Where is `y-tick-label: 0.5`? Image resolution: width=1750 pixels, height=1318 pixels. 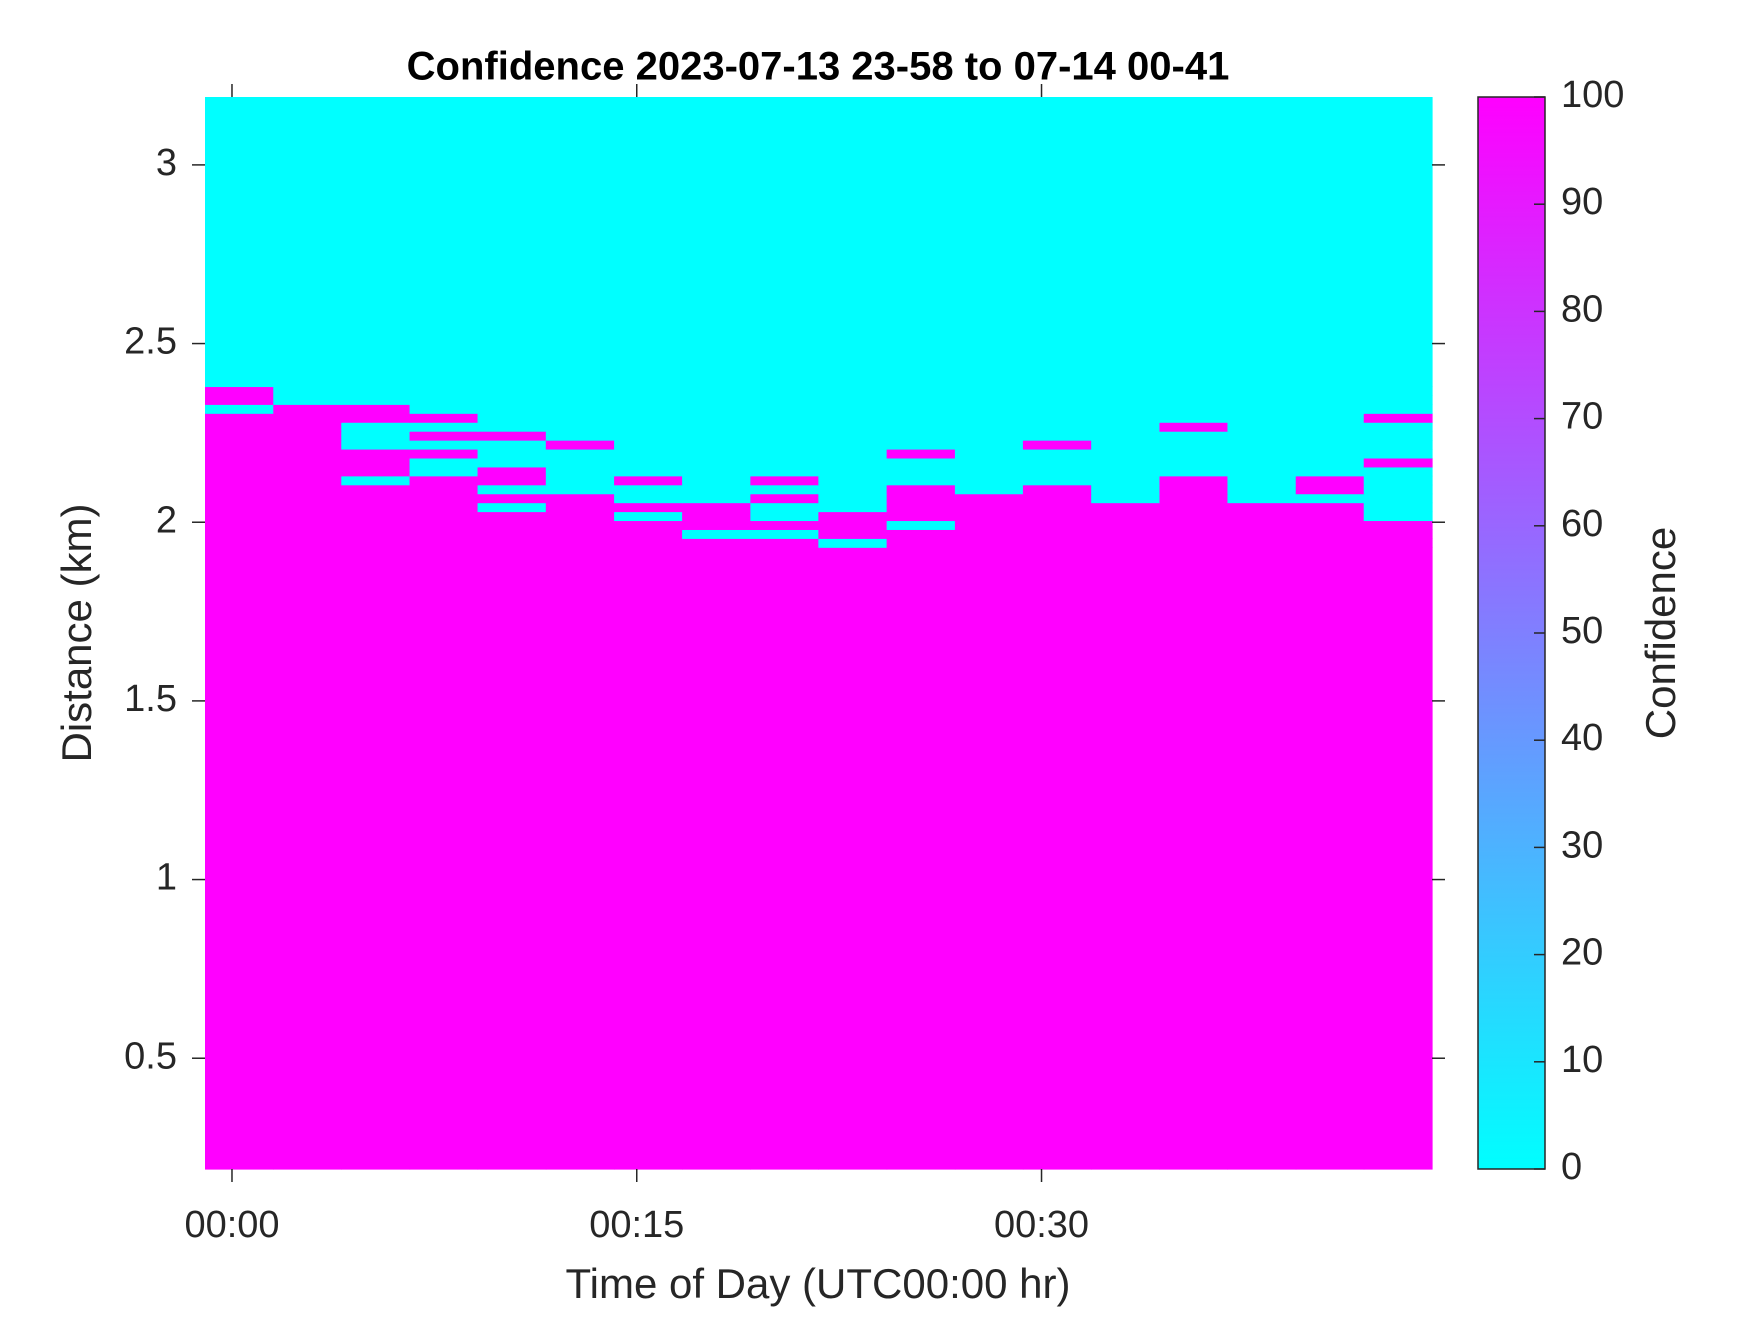
y-tick-label: 0.5 is located at coordinates (150, 1056).